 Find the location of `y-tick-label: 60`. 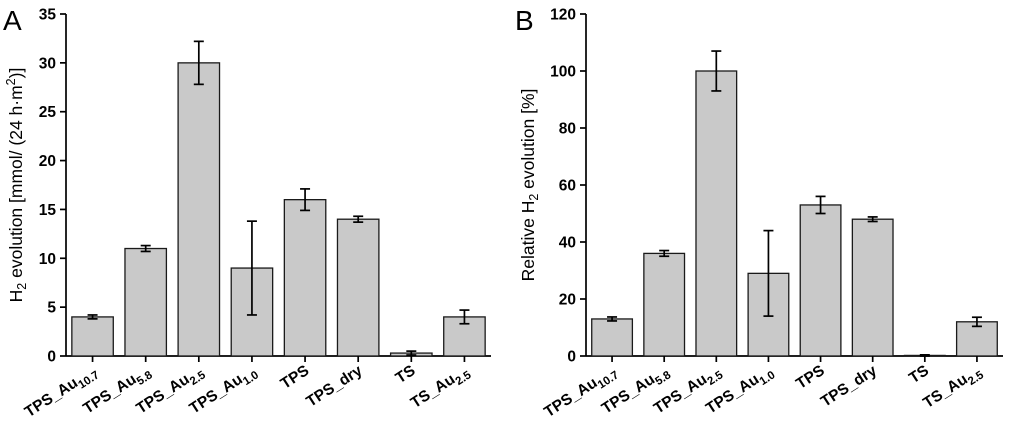

y-tick-label: 60 is located at coordinates (567, 186).